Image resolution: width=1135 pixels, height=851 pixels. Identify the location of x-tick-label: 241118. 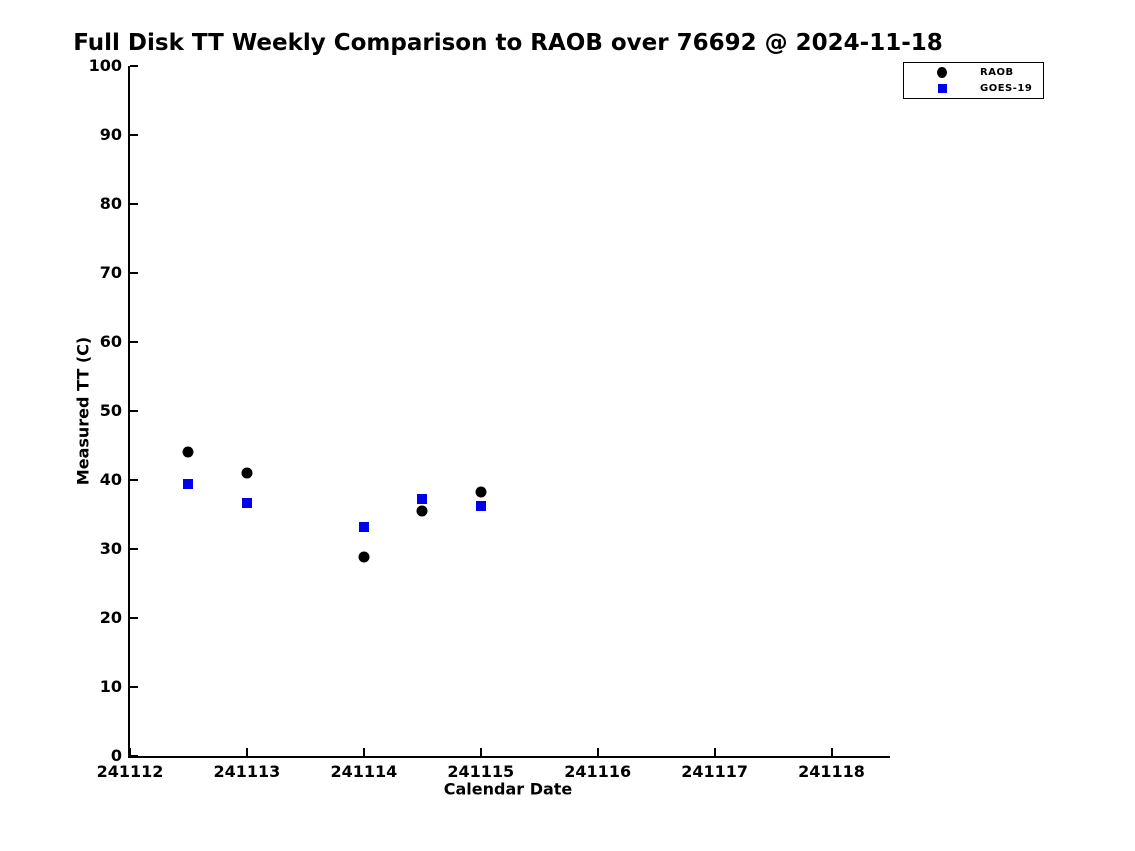
(831, 771).